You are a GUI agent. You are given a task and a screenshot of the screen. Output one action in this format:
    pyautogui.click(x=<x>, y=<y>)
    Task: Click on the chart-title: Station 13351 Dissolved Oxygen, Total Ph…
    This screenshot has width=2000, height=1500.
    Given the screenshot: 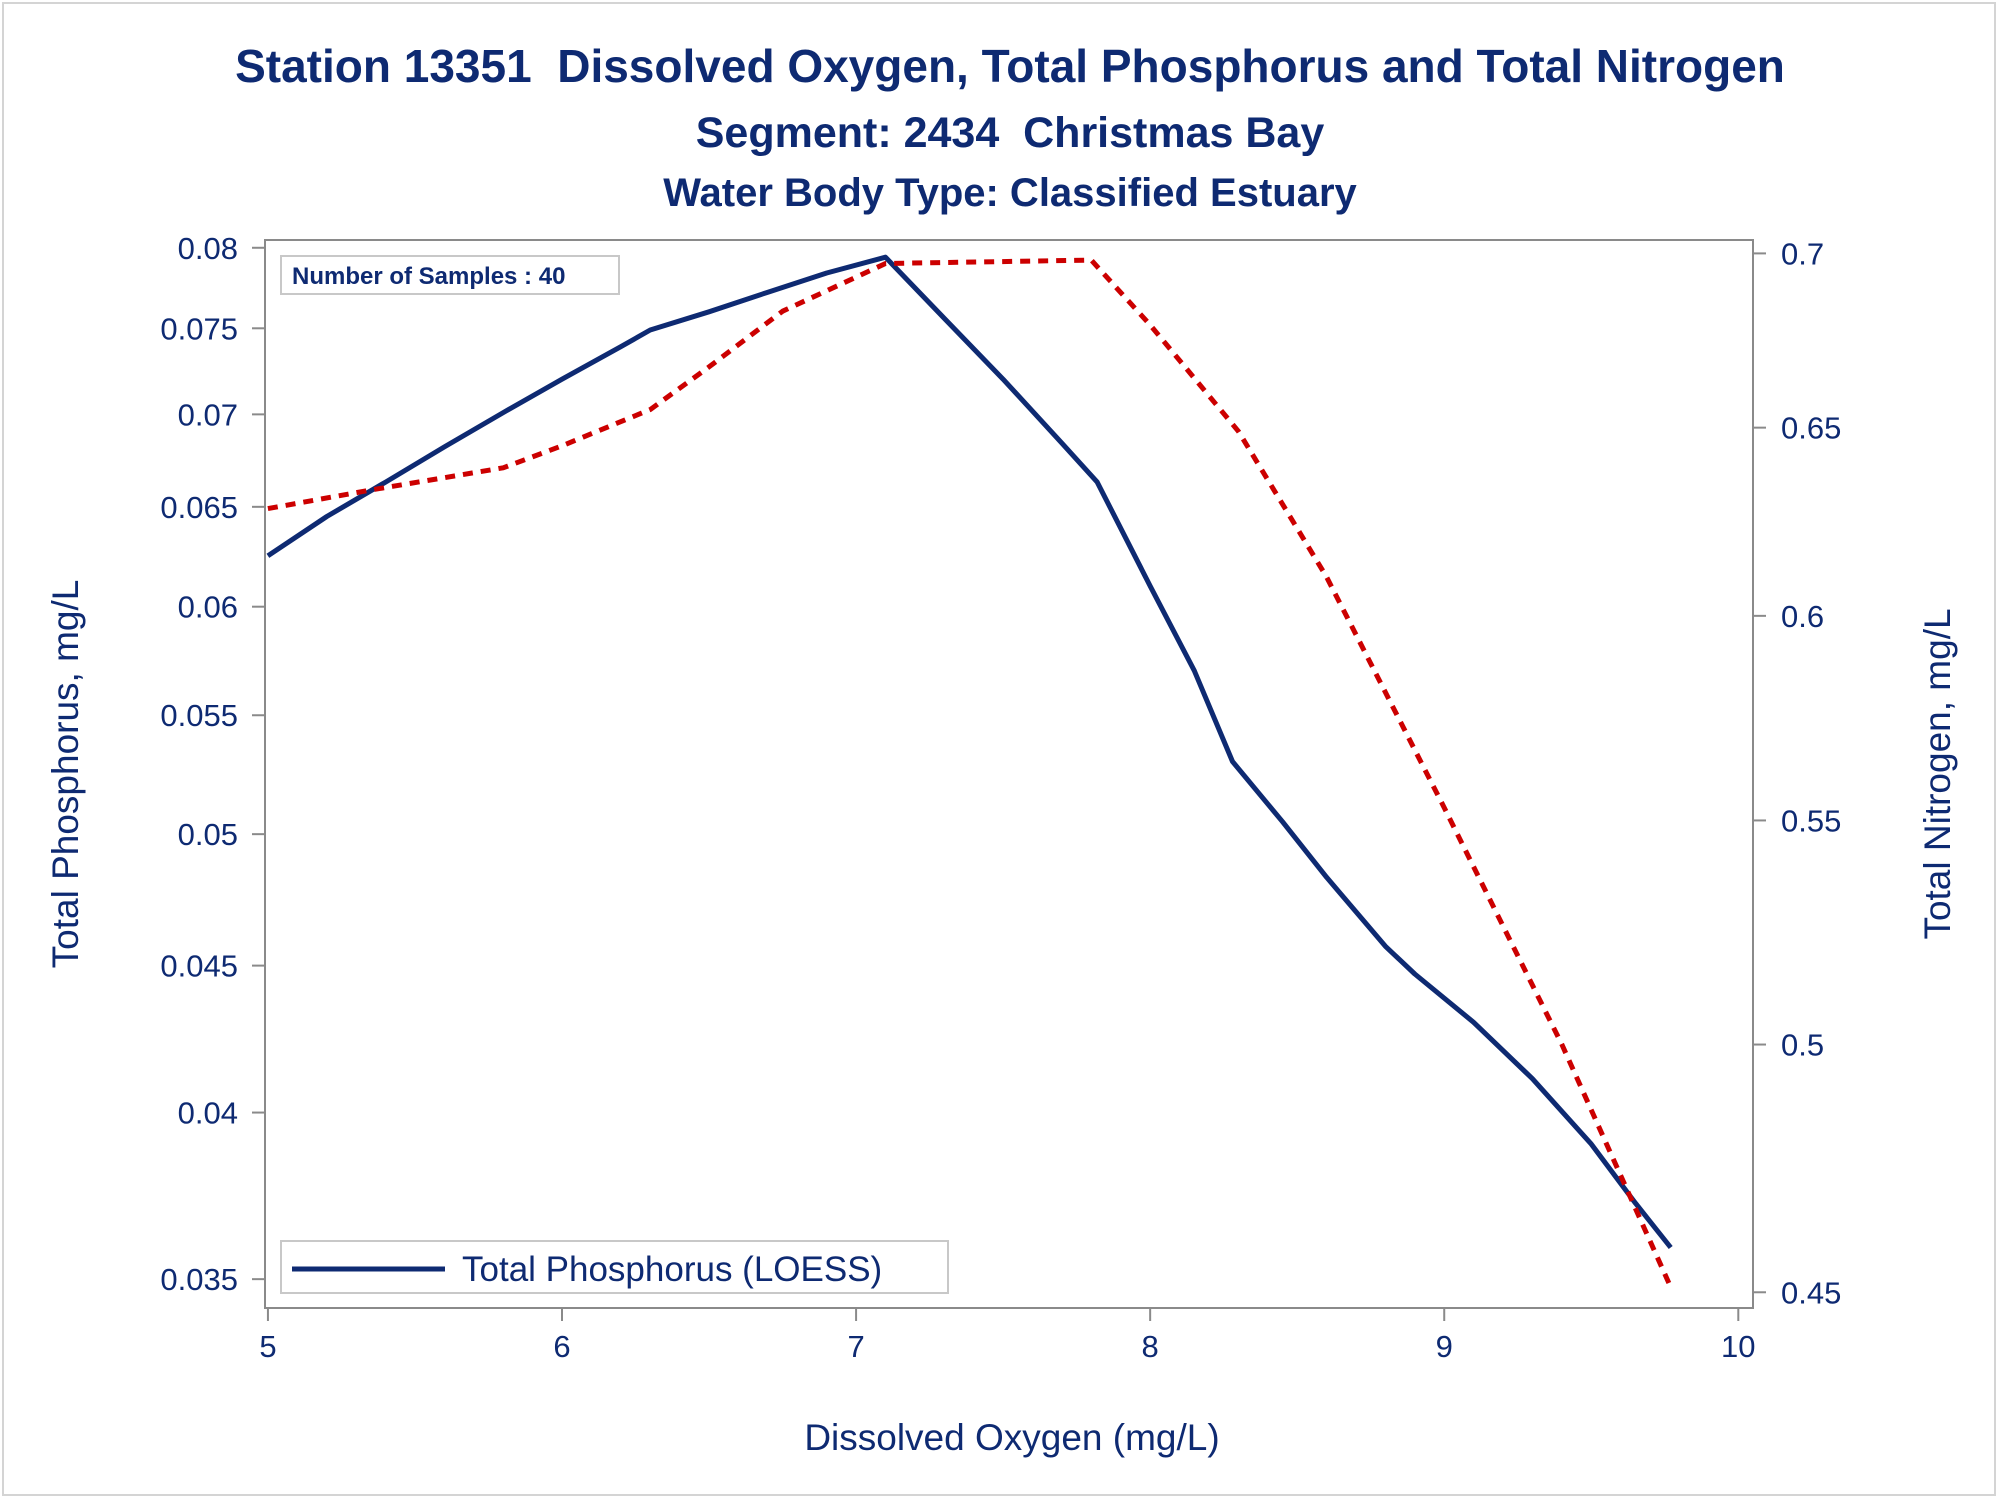 What is the action you would take?
    pyautogui.click(x=1010, y=66)
    